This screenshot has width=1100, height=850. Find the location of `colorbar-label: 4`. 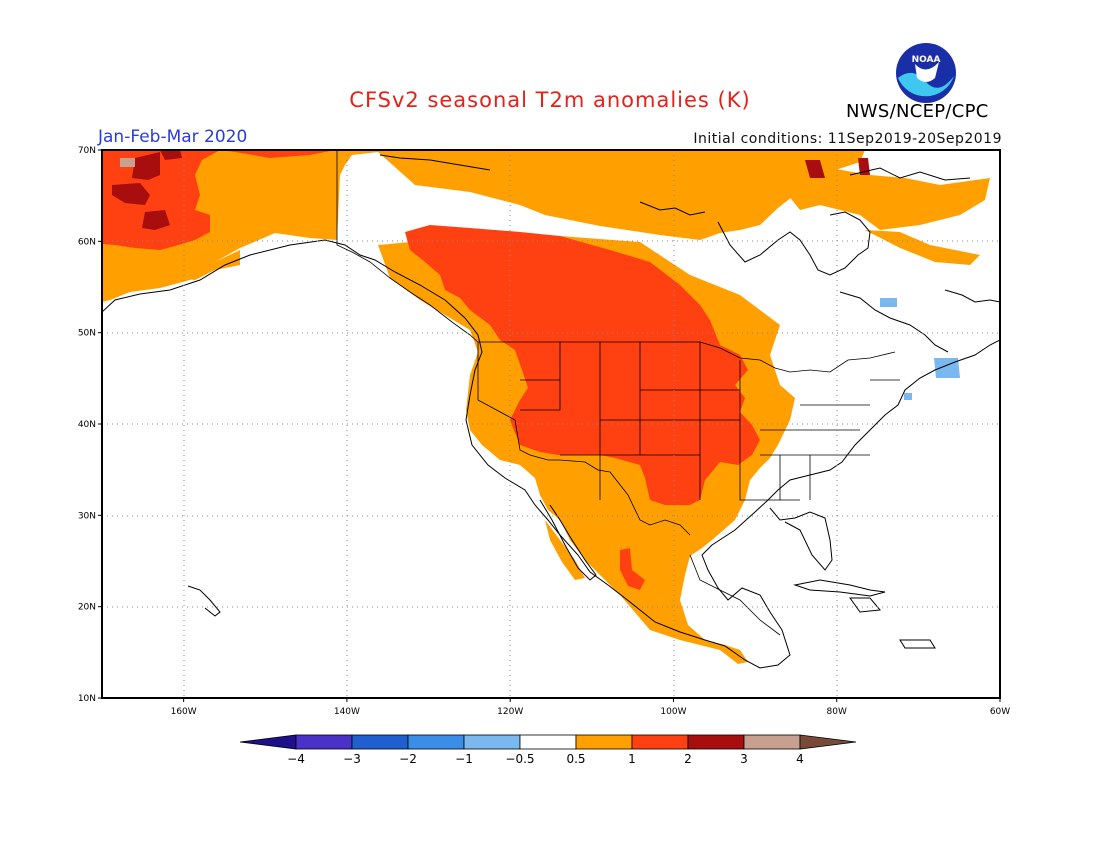

colorbar-label: 4 is located at coordinates (800, 759).